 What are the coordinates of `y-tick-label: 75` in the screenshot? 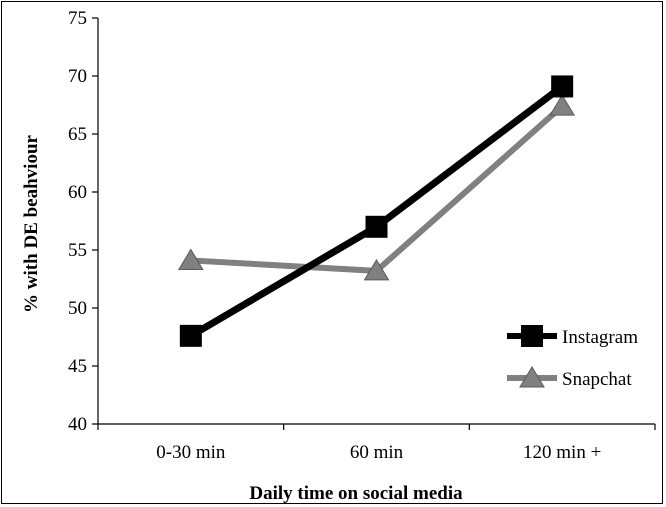 It's located at (77, 18).